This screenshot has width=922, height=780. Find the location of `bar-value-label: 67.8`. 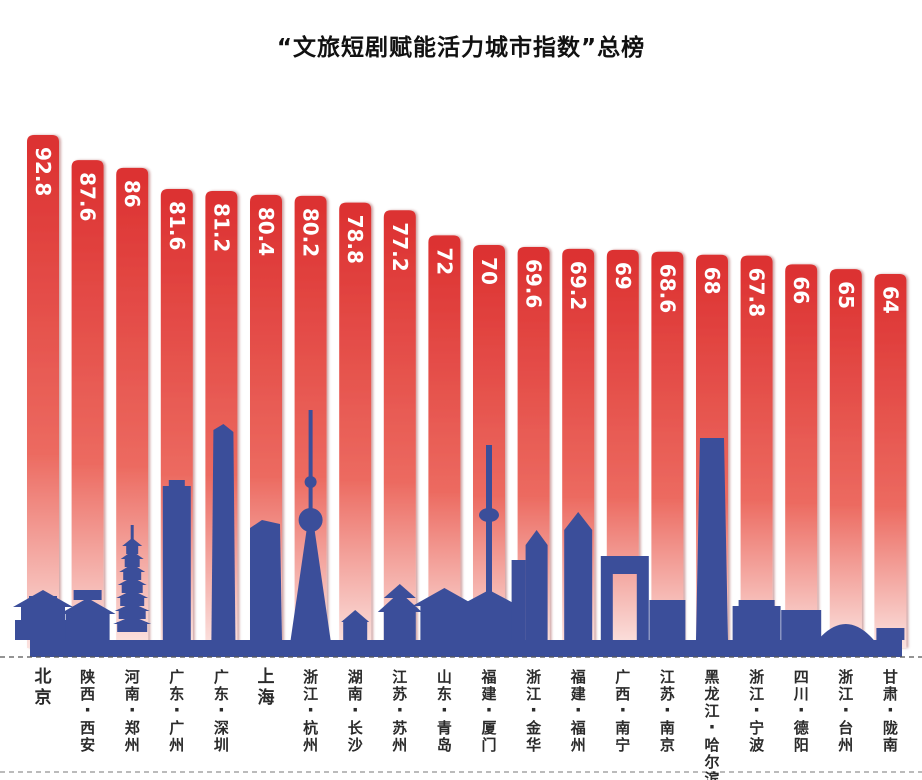

bar-value-label: 67.8 is located at coordinates (757, 292).